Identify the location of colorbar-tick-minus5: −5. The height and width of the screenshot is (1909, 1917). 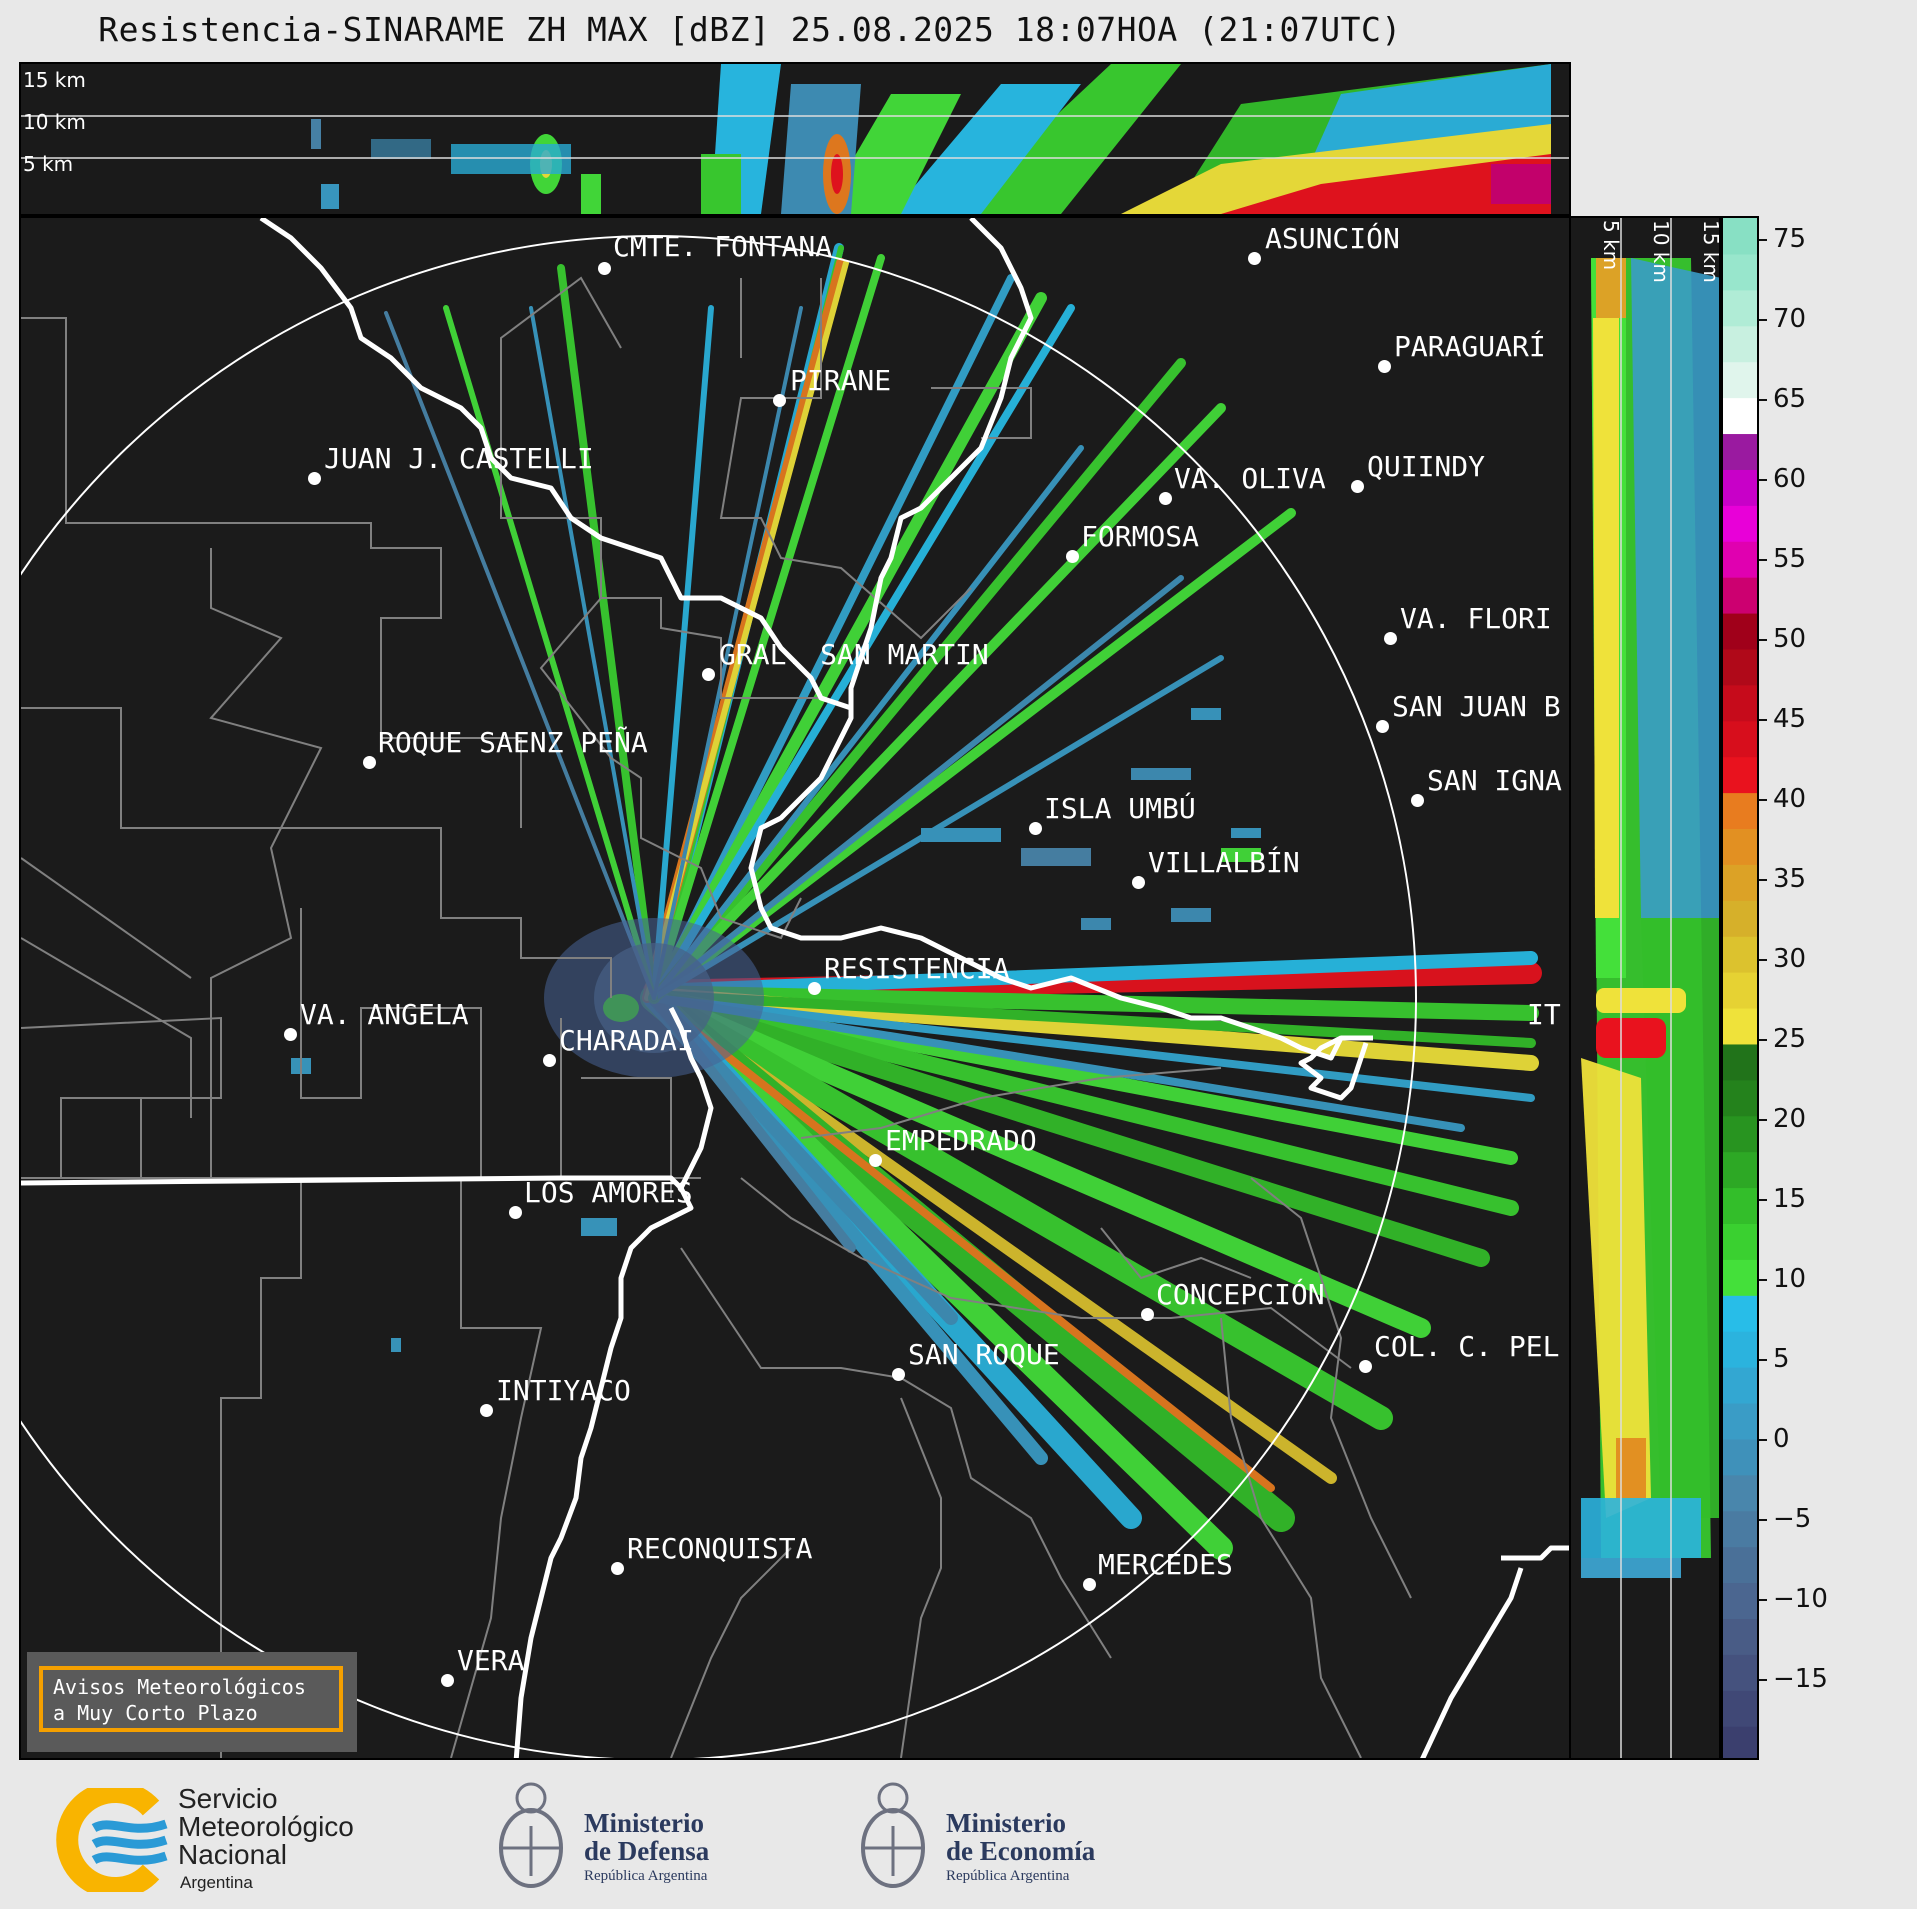
(1785, 1519).